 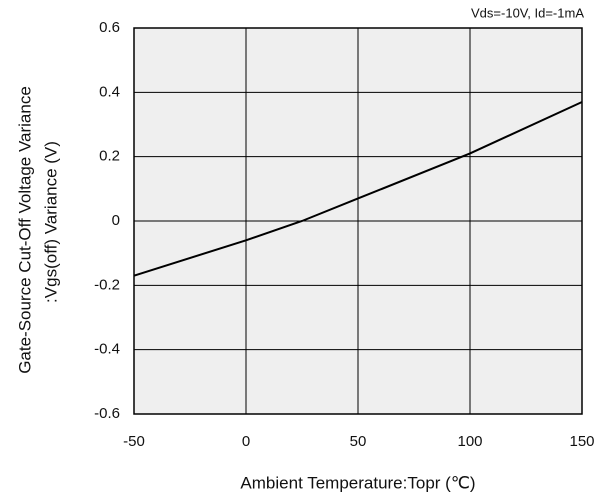 I want to click on x-tick-label: 50, so click(x=358, y=441).